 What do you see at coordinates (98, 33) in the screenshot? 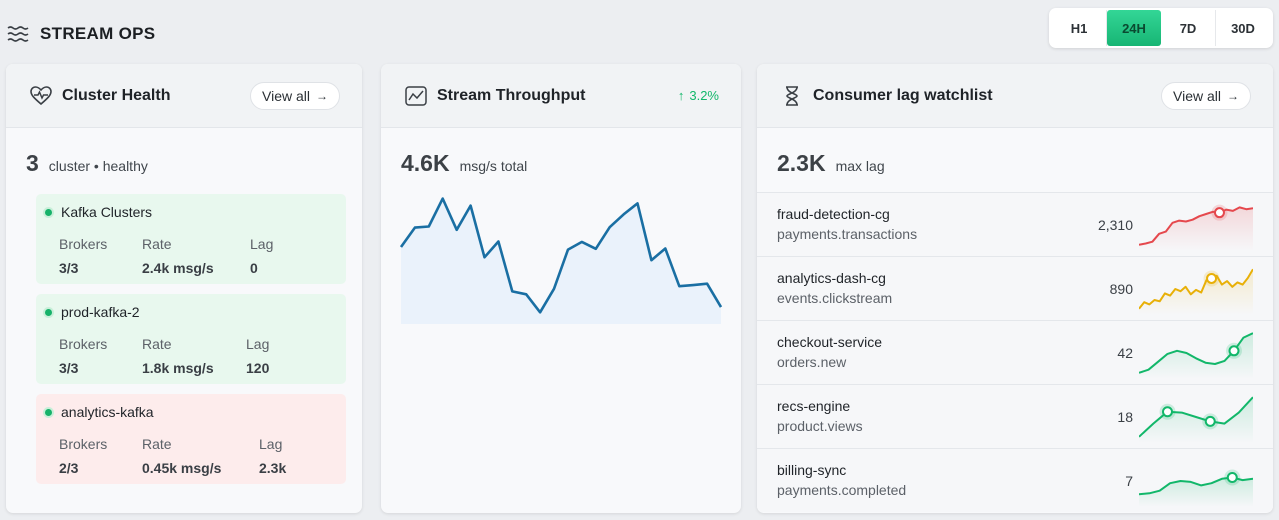
I see `app-title: STREAM OPS` at bounding box center [98, 33].